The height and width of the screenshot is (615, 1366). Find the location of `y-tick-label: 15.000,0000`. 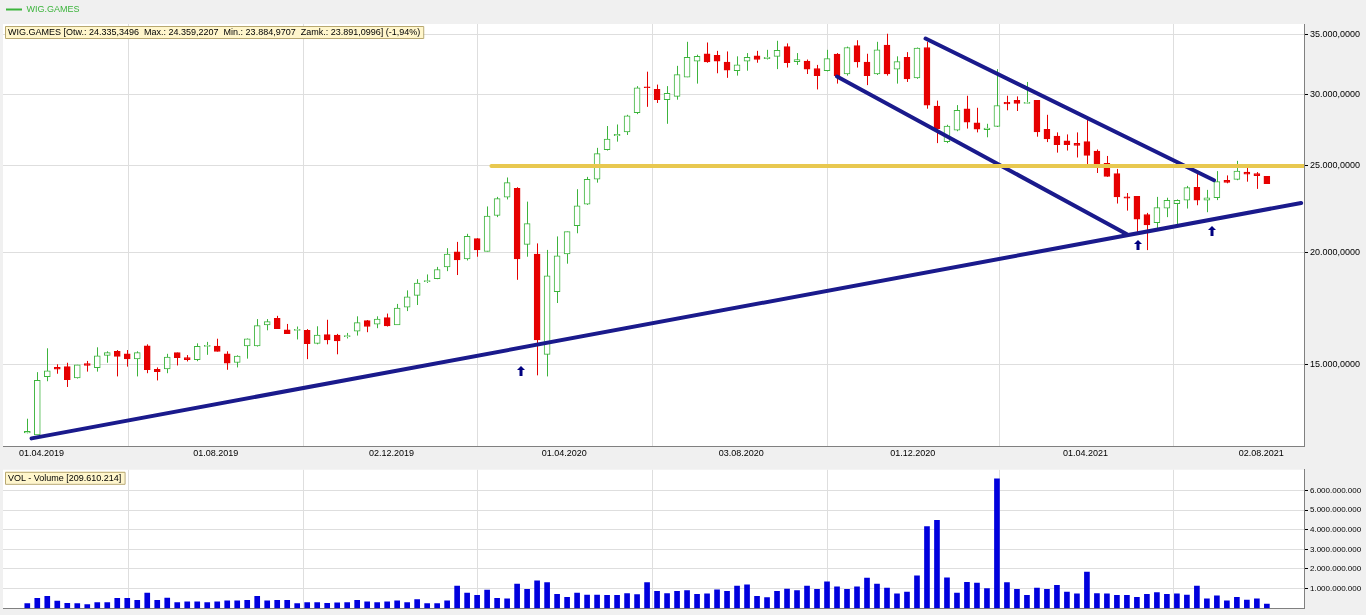

y-tick-label: 15.000,0000 is located at coordinates (1335, 364).